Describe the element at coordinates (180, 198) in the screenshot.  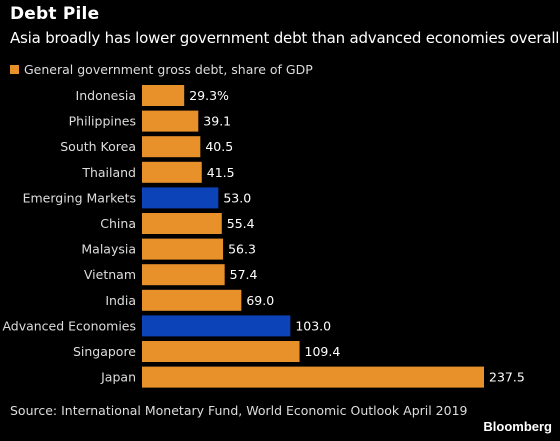
I see `bar-emerging-markets` at that location.